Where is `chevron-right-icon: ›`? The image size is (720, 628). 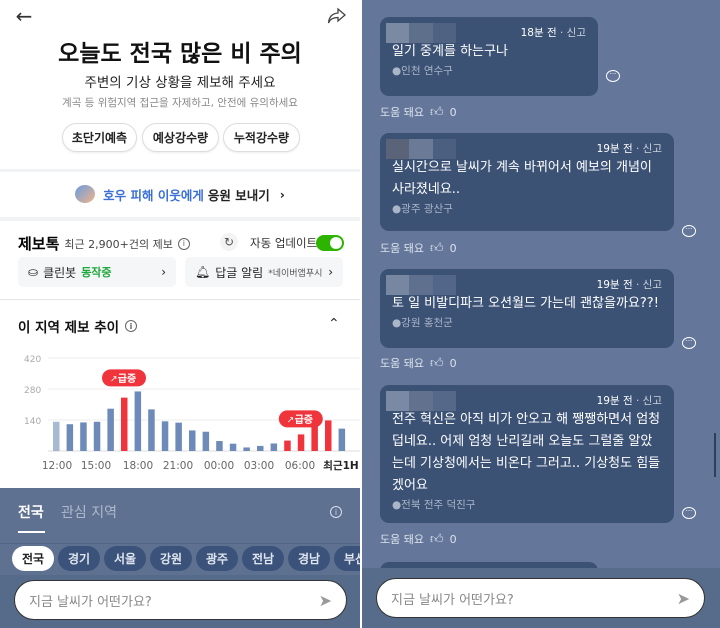 chevron-right-icon: › is located at coordinates (163, 272).